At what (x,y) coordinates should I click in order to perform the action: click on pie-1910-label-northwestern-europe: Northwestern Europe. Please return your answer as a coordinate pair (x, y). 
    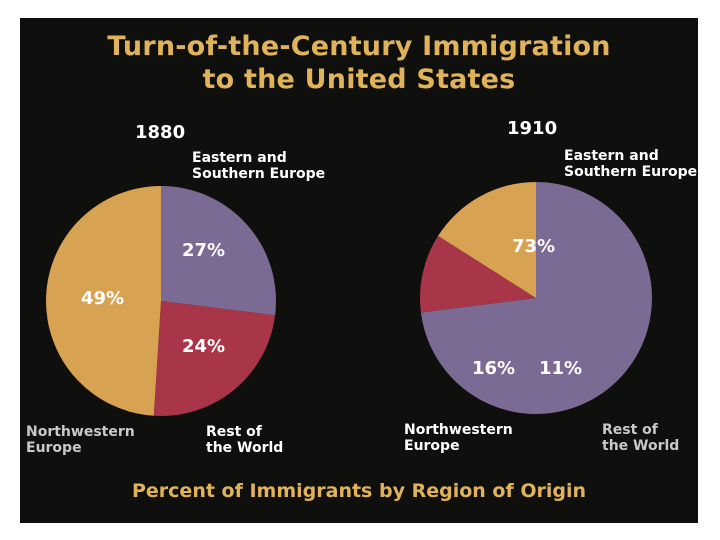
    Looking at the image, I should click on (458, 438).